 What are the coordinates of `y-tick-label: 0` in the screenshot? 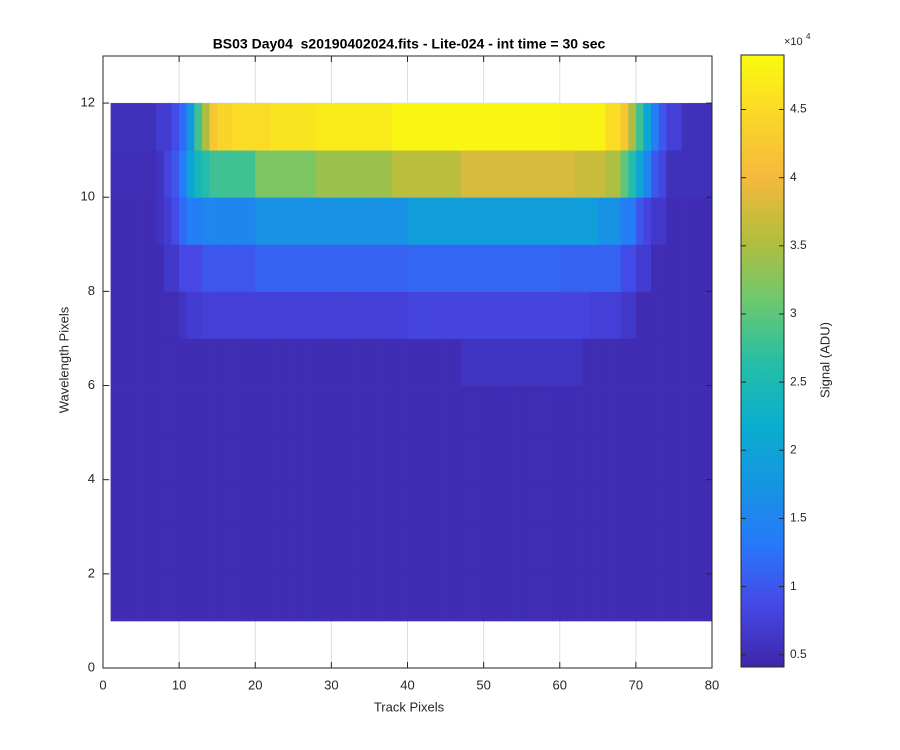 It's located at (91, 666).